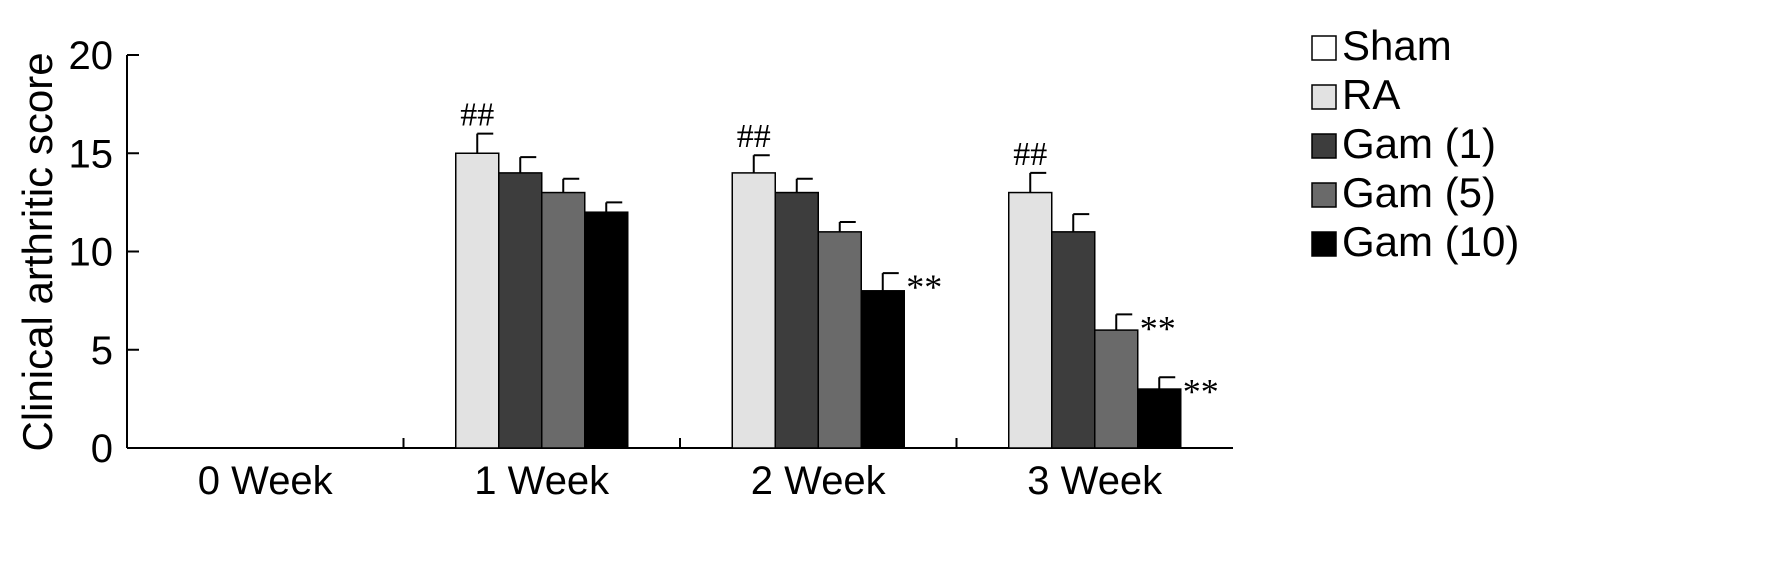 The width and height of the screenshot is (1772, 579). What do you see at coordinates (542, 481) in the screenshot?
I see `x-tick-label: 1 Week` at bounding box center [542, 481].